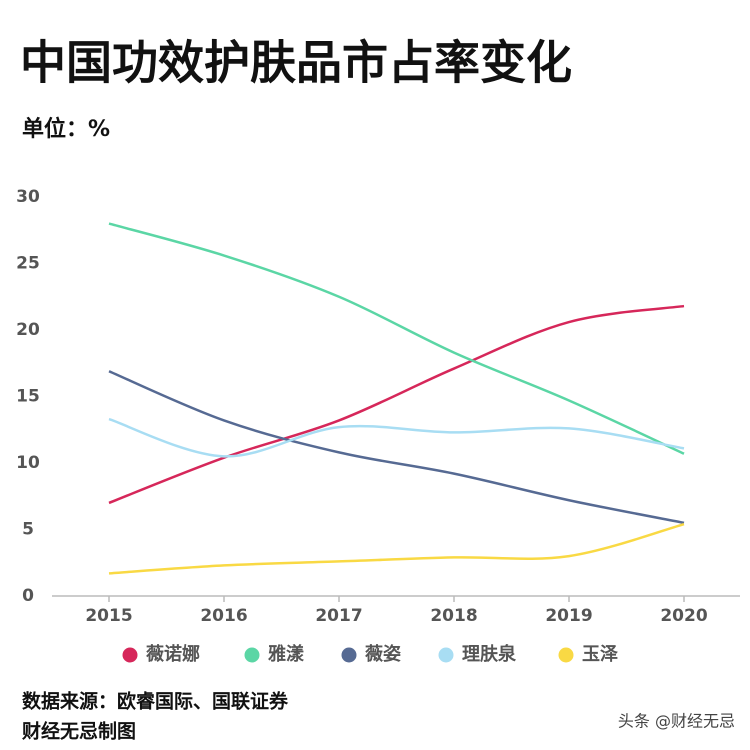 This screenshot has width=750, height=750. What do you see at coordinates (600, 654) in the screenshot?
I see `legend-label: 玉泽` at bounding box center [600, 654].